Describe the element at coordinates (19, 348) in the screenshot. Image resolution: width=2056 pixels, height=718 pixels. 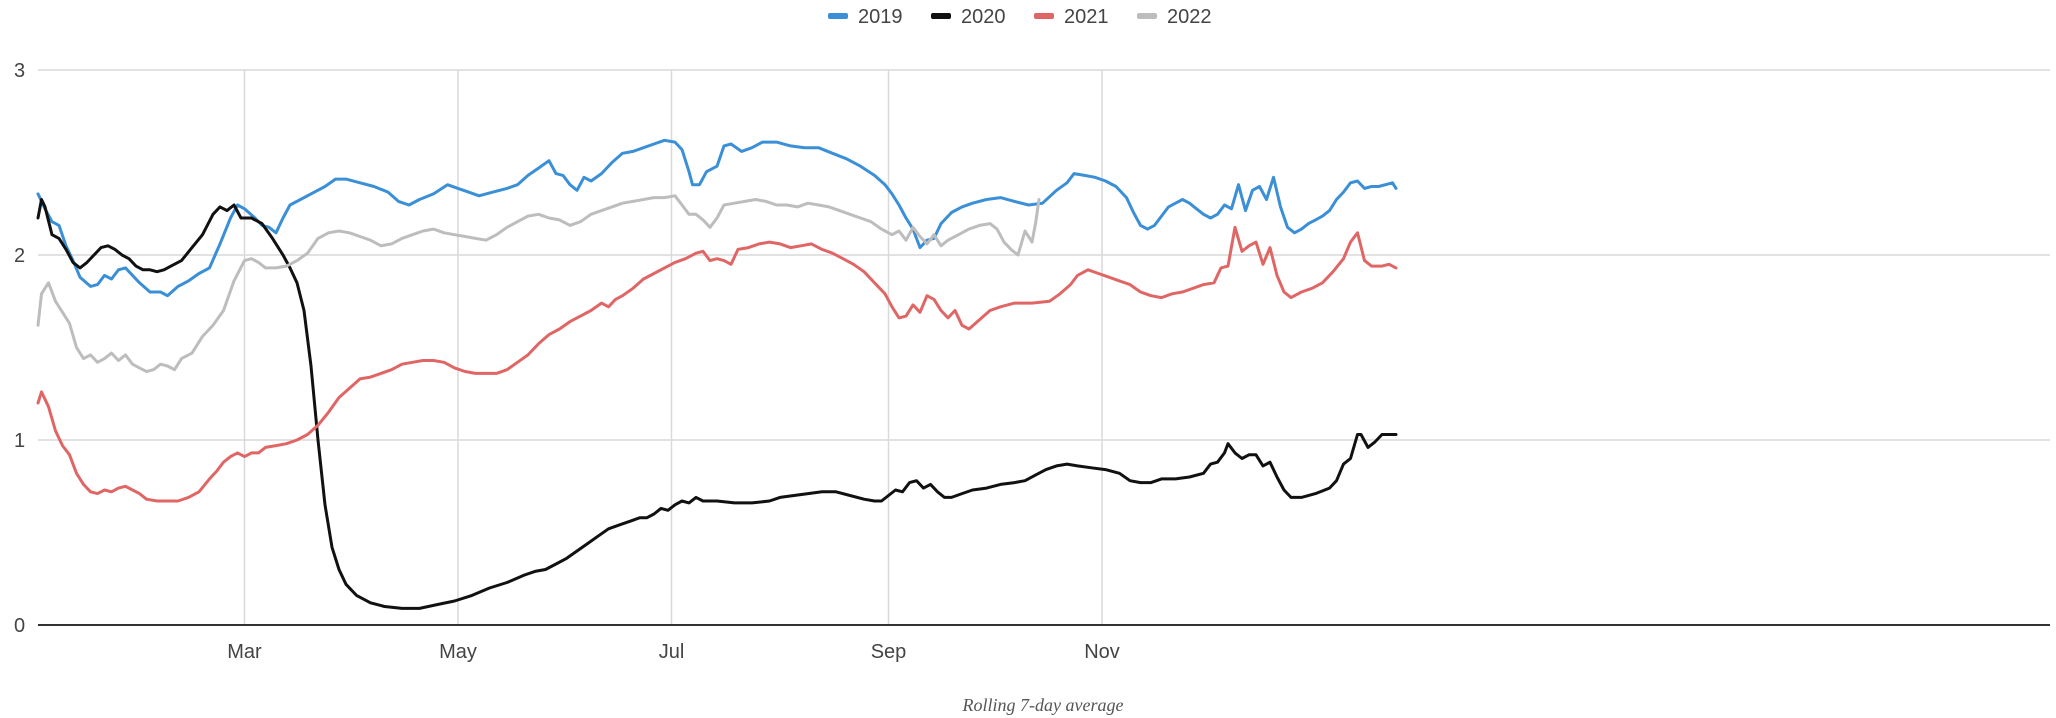
I see `y-axis-ticks: 0 1 2 3` at that location.